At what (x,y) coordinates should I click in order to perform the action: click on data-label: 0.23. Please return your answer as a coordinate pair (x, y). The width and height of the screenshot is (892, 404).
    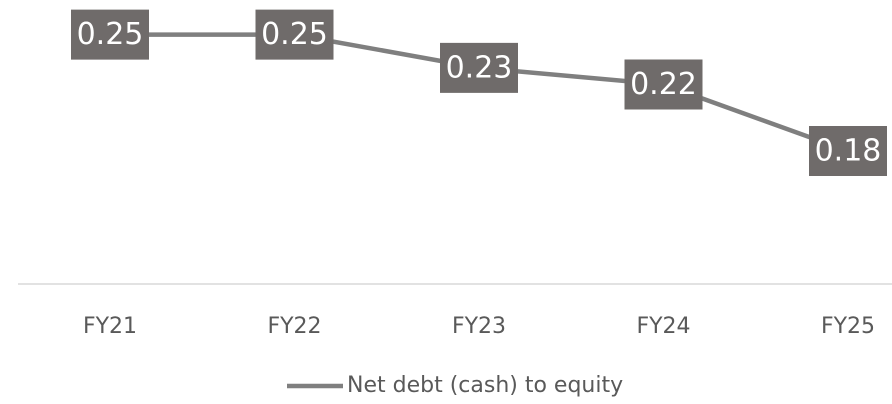
    Looking at the image, I should click on (479, 67).